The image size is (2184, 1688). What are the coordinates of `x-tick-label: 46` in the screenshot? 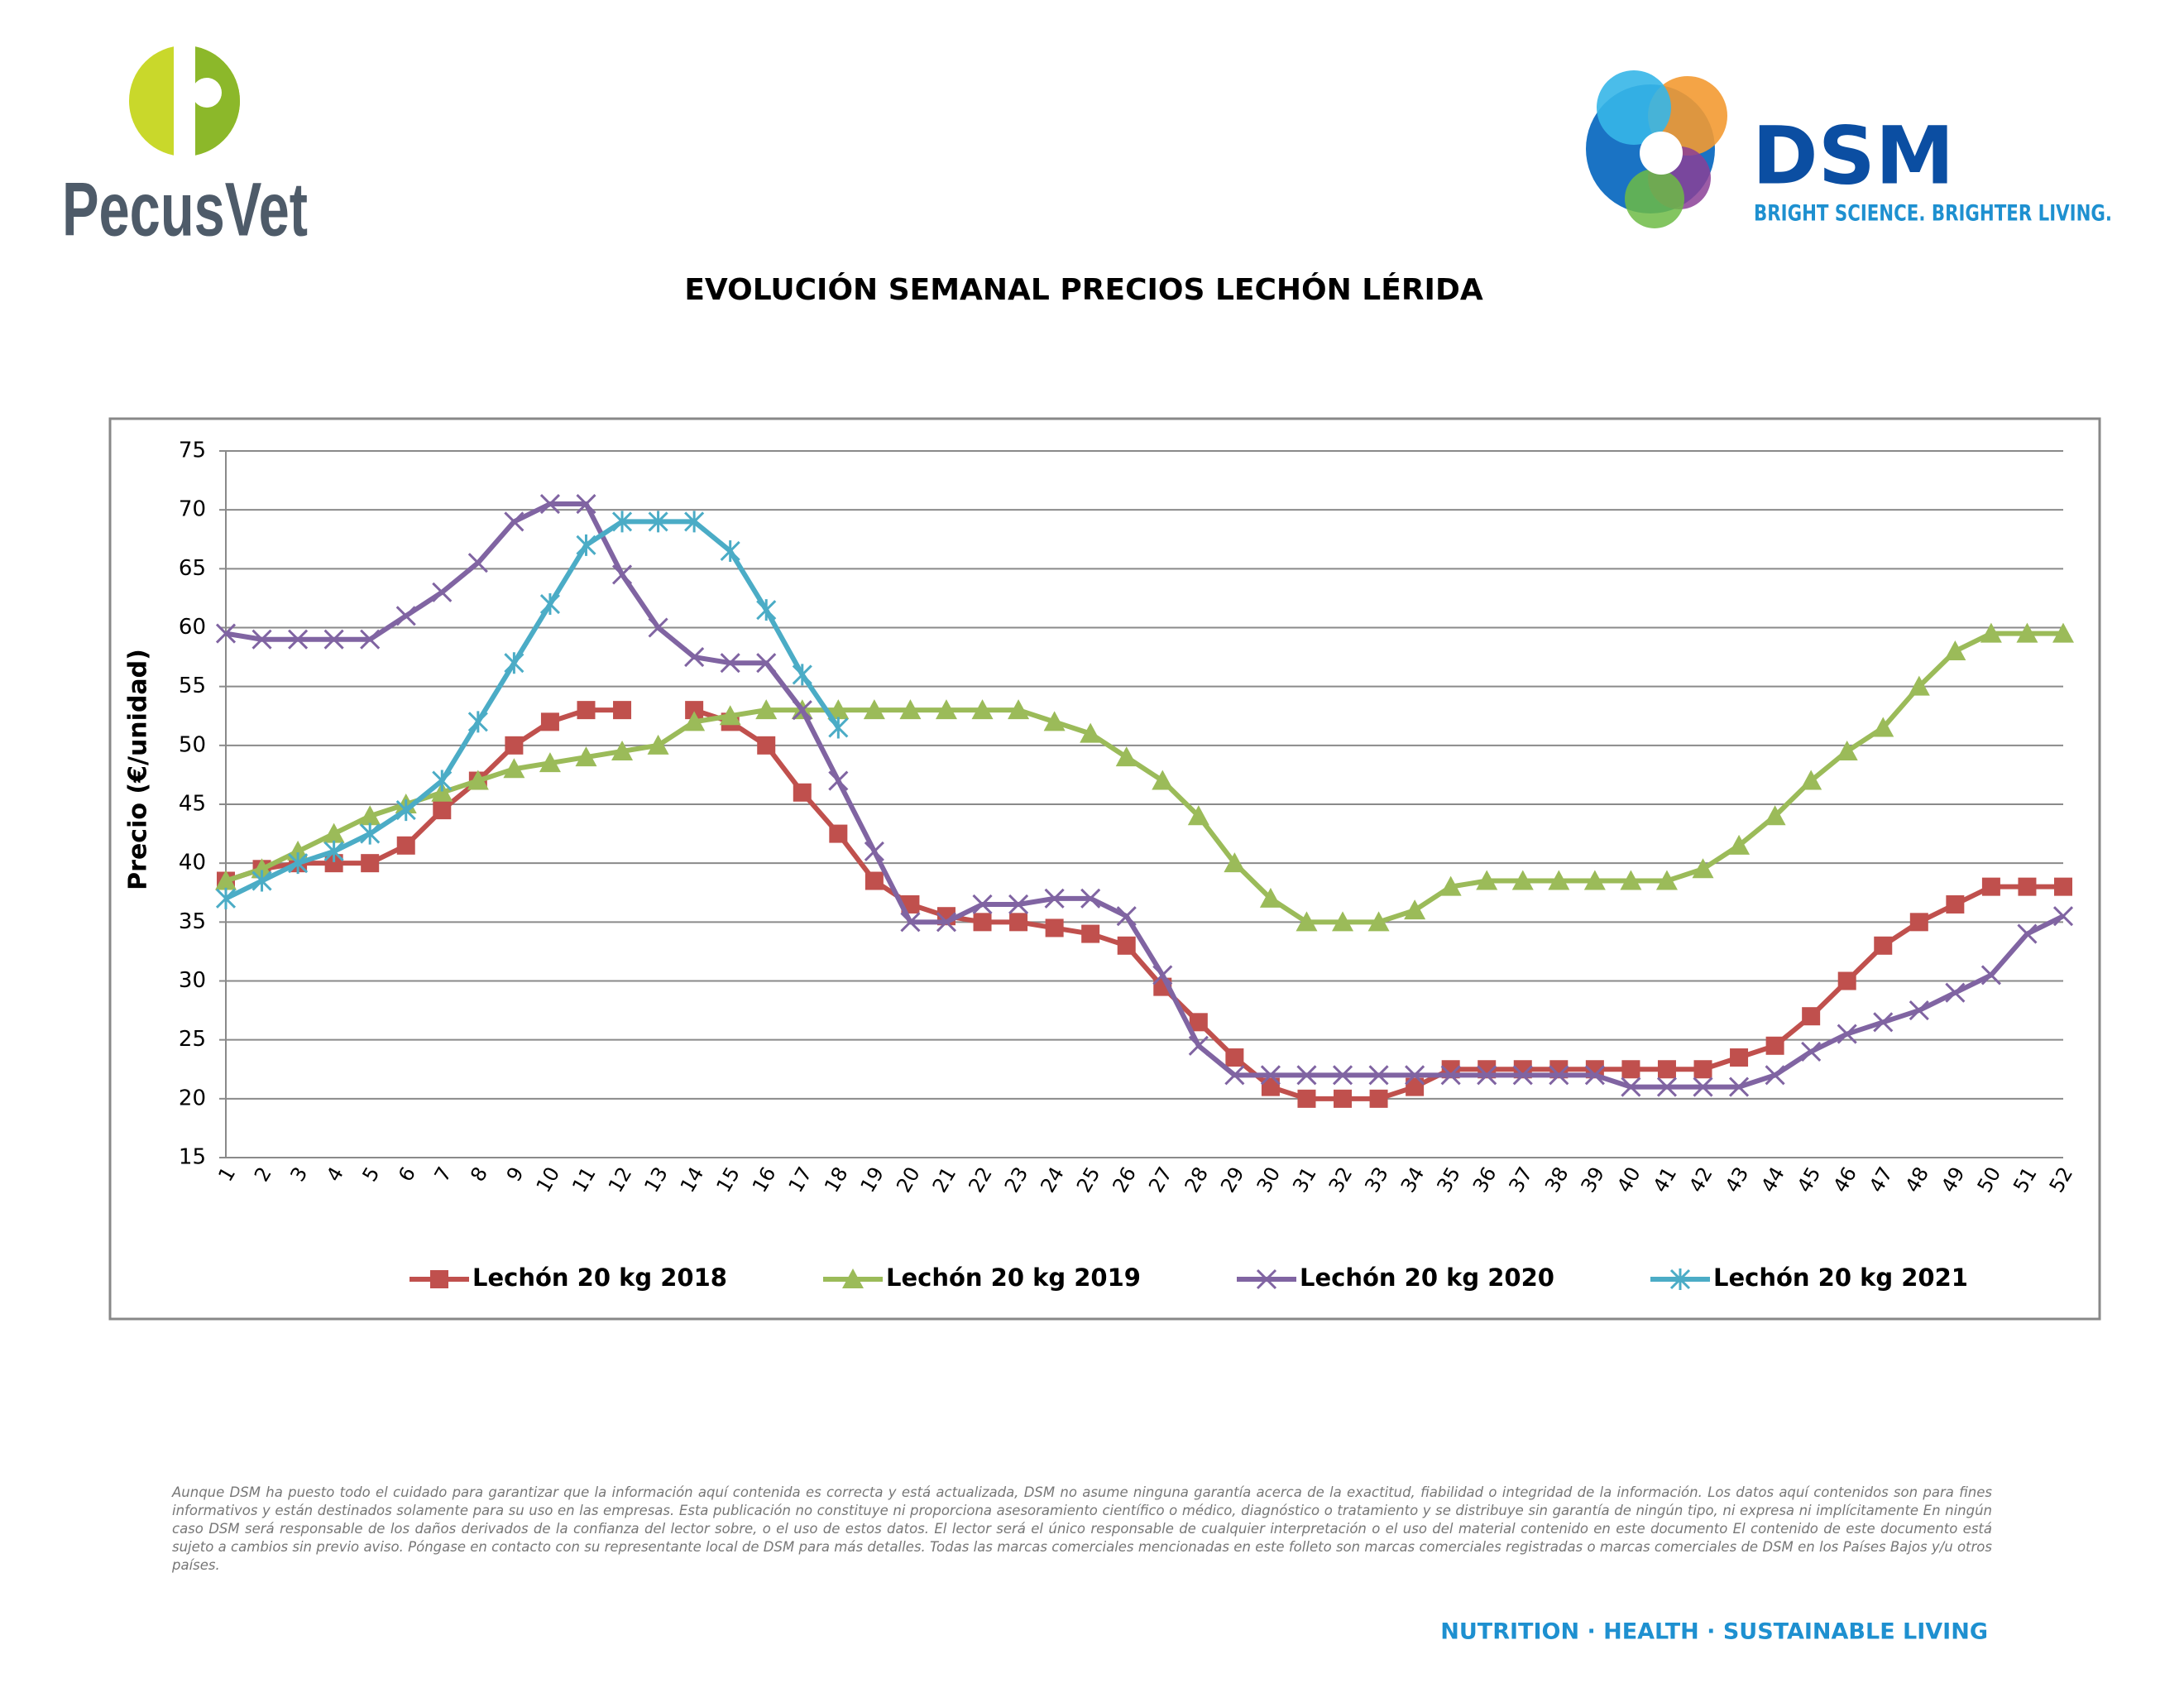 It's located at (1844, 1179).